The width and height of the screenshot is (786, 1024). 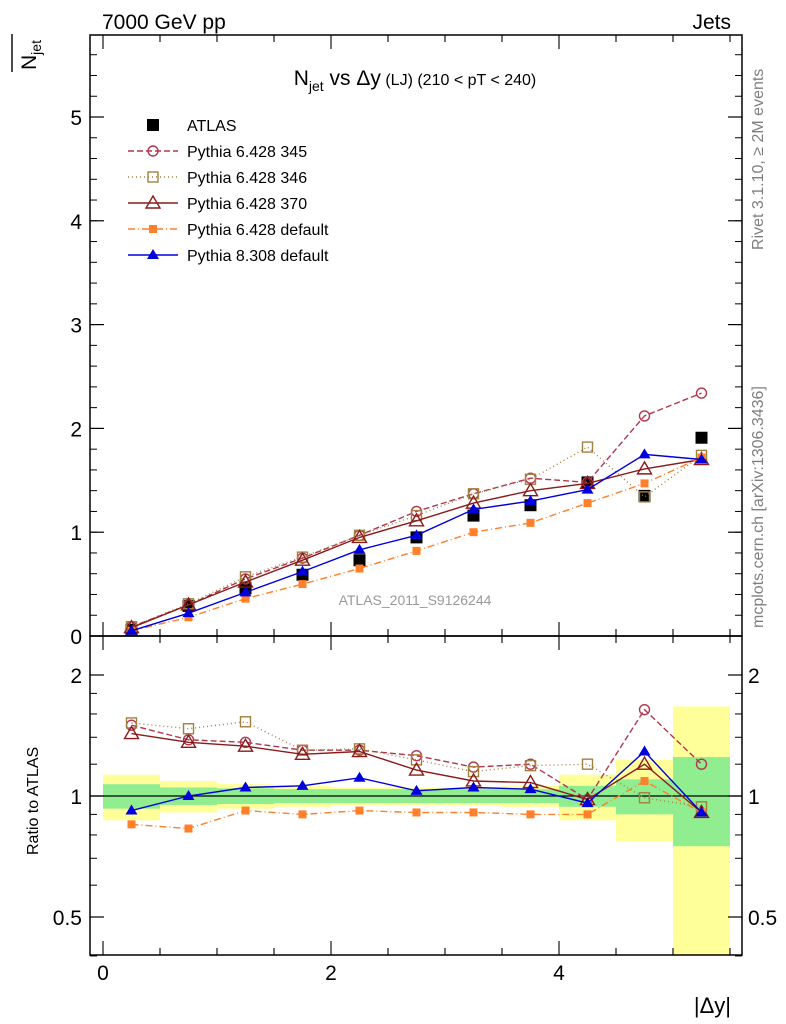 What do you see at coordinates (416, 805) in the screenshot?
I see `series-line-p6def` at bounding box center [416, 805].